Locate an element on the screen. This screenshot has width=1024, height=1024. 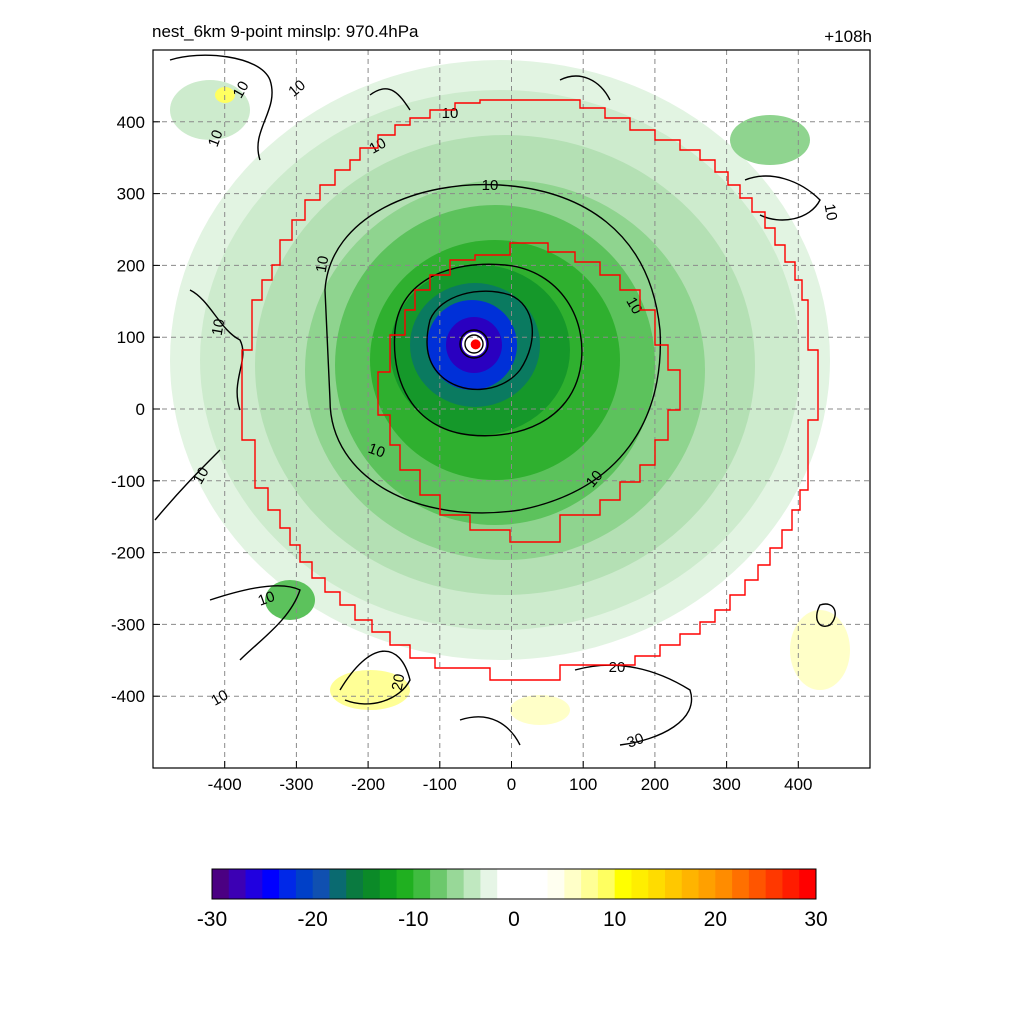
x-tick-label: 200 is located at coordinates (655, 784).